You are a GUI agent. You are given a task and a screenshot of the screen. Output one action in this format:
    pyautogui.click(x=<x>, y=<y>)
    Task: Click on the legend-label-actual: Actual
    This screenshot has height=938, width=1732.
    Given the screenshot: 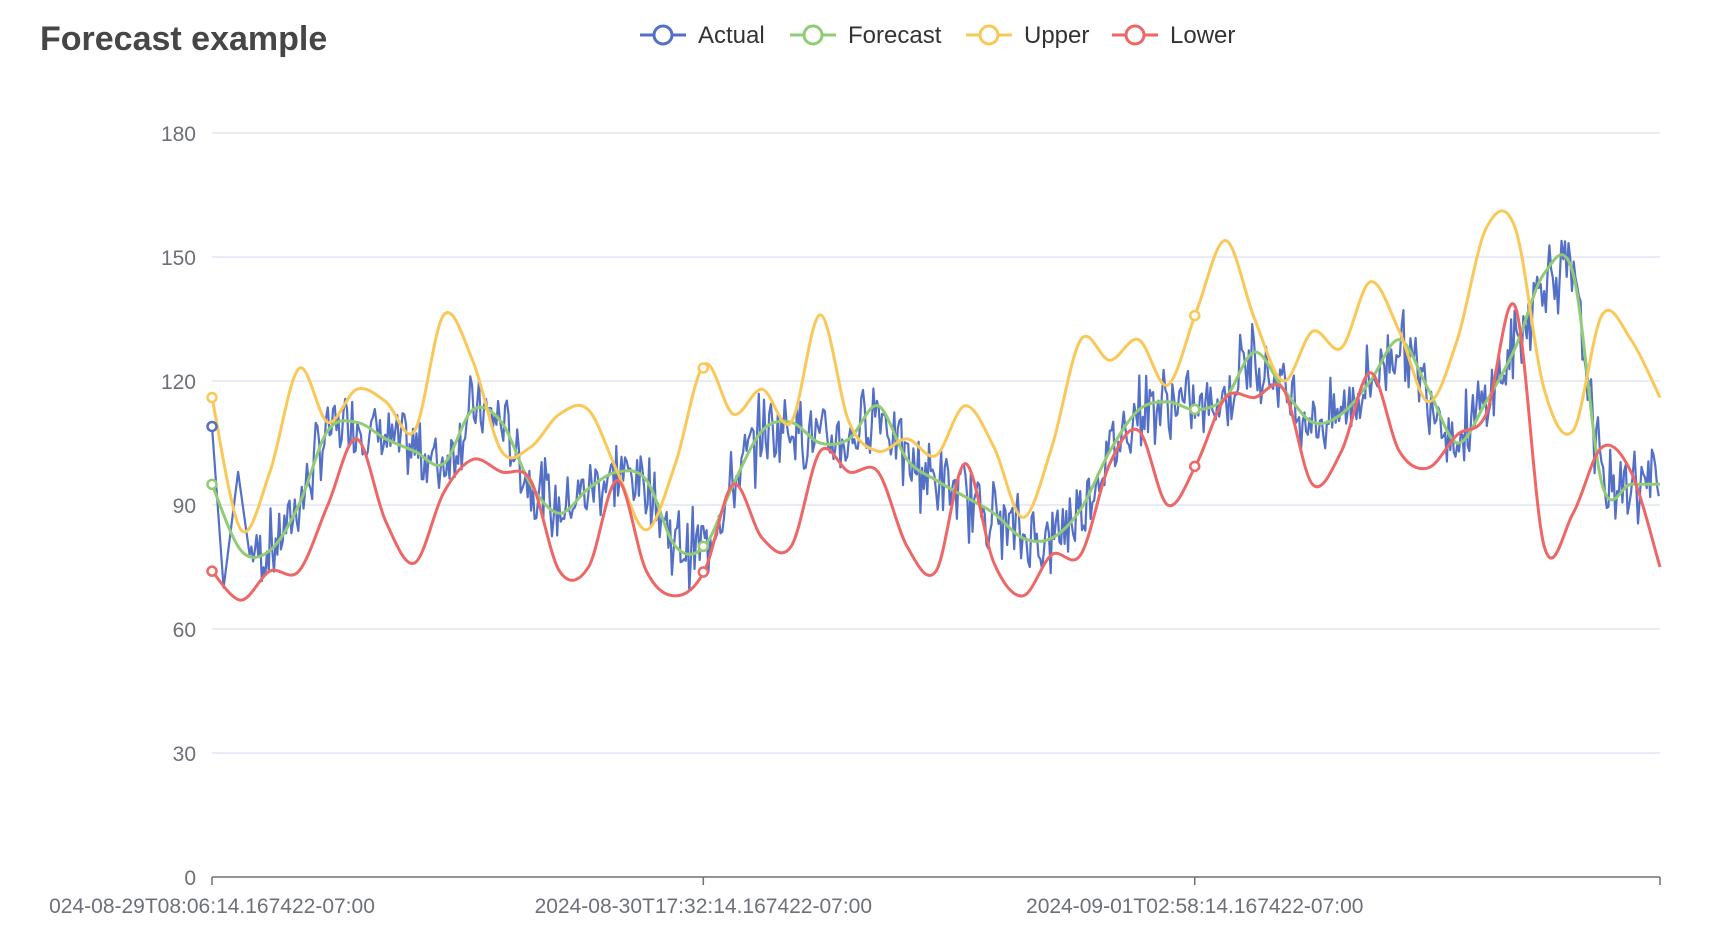 What is the action you would take?
    pyautogui.click(x=731, y=35)
    